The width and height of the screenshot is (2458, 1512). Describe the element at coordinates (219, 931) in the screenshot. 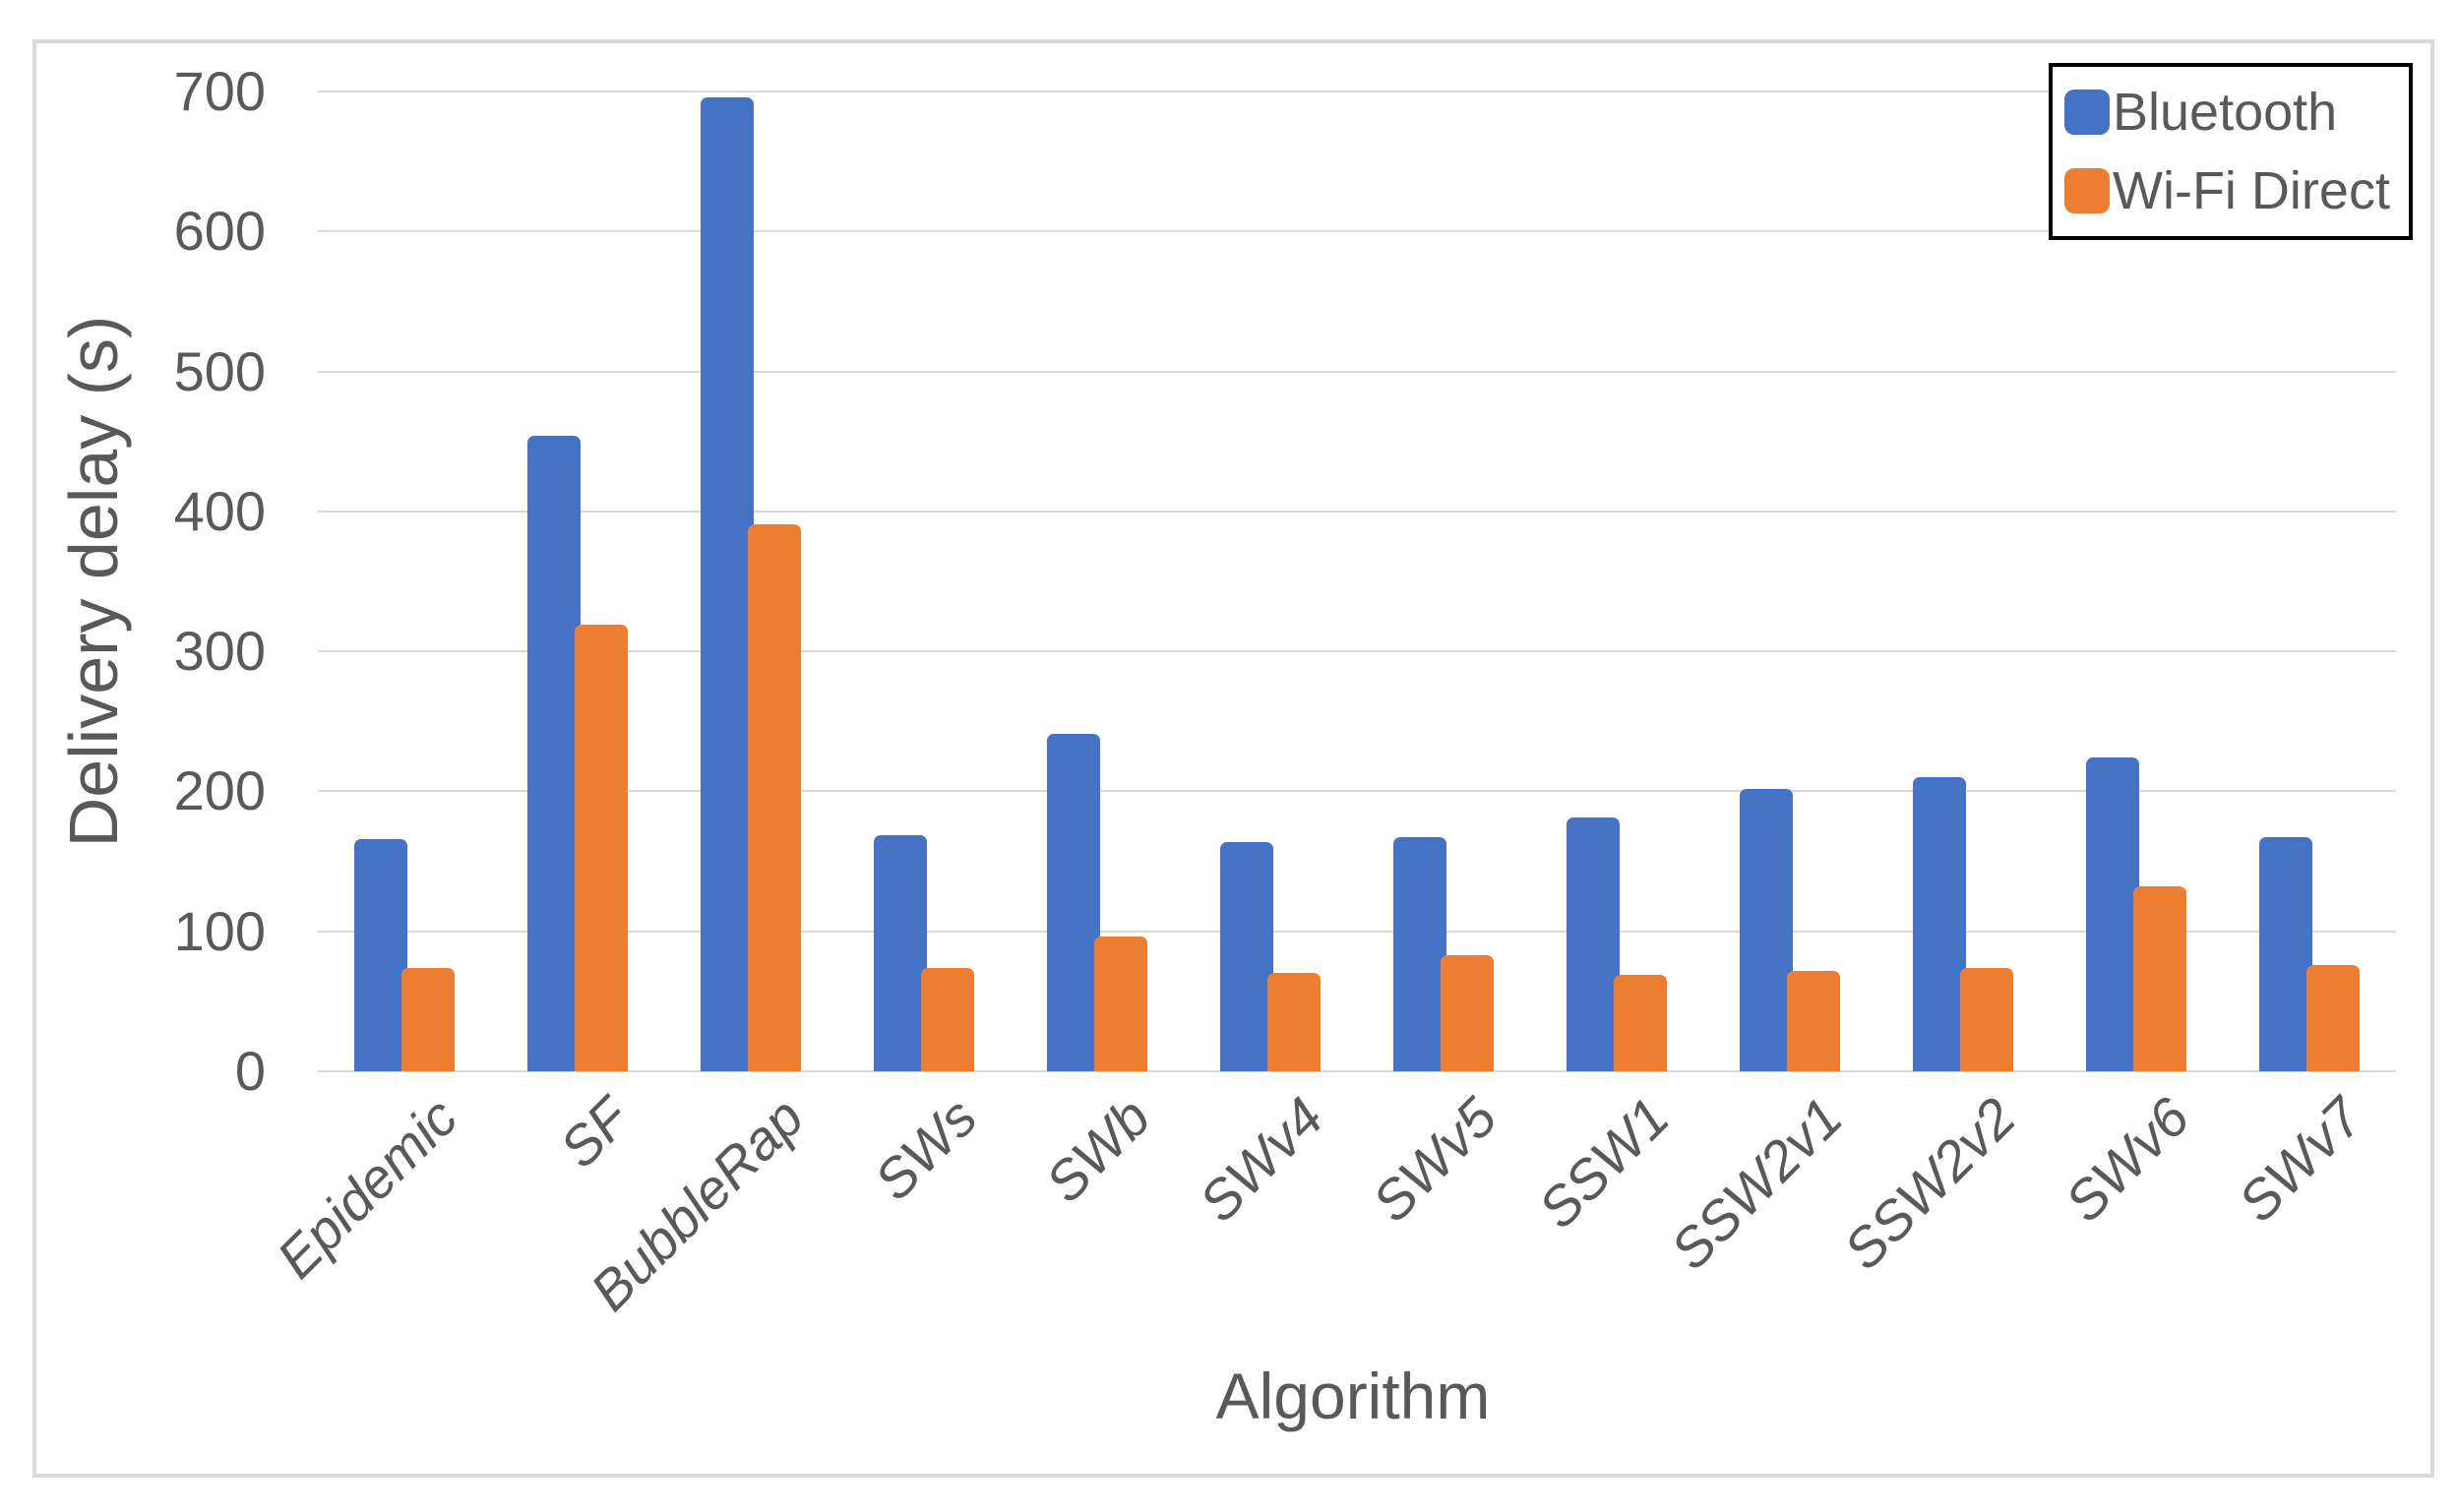

I see `y-tick-label-100: 100` at that location.